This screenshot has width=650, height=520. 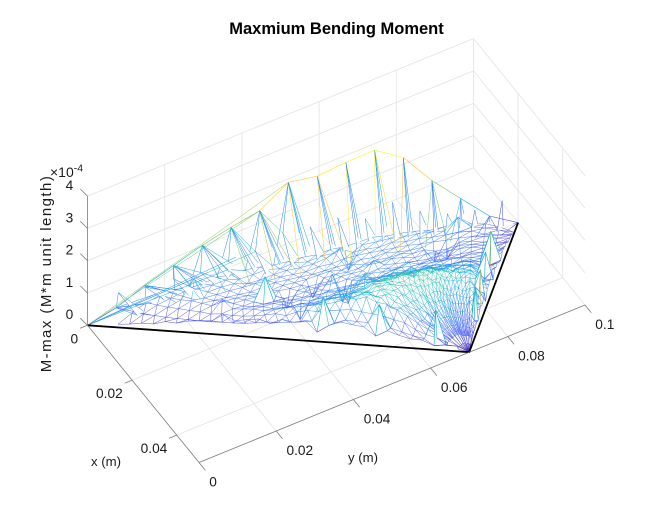 What do you see at coordinates (70, 250) in the screenshot?
I see `svg-text: 2` at bounding box center [70, 250].